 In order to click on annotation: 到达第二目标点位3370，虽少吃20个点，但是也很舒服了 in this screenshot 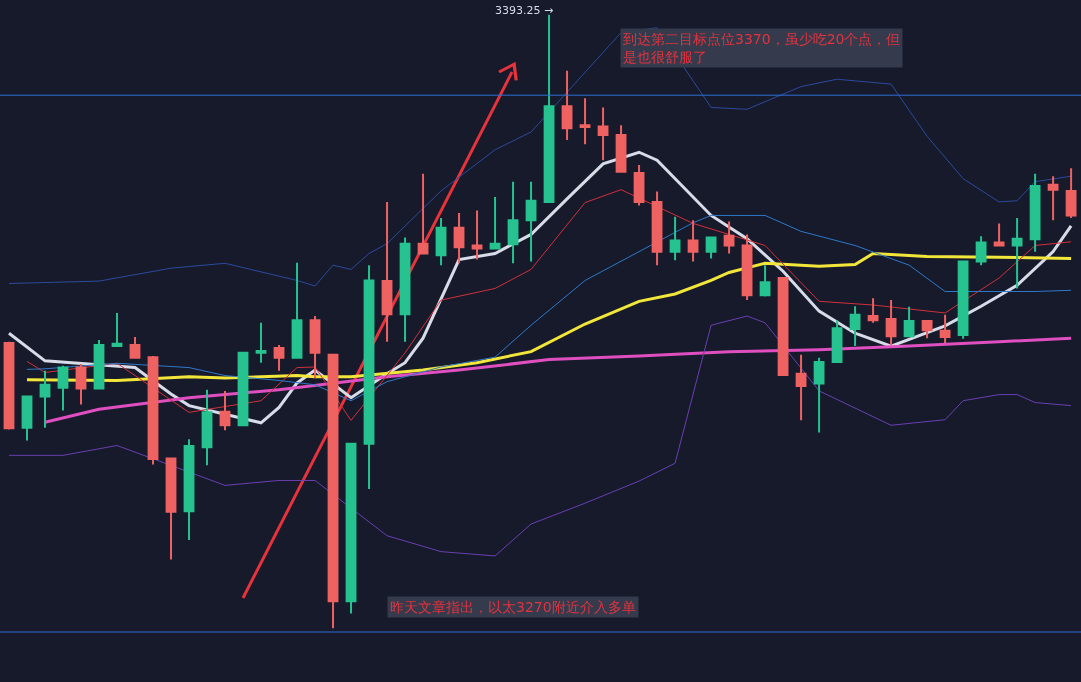, I will do `click(762, 48)`.